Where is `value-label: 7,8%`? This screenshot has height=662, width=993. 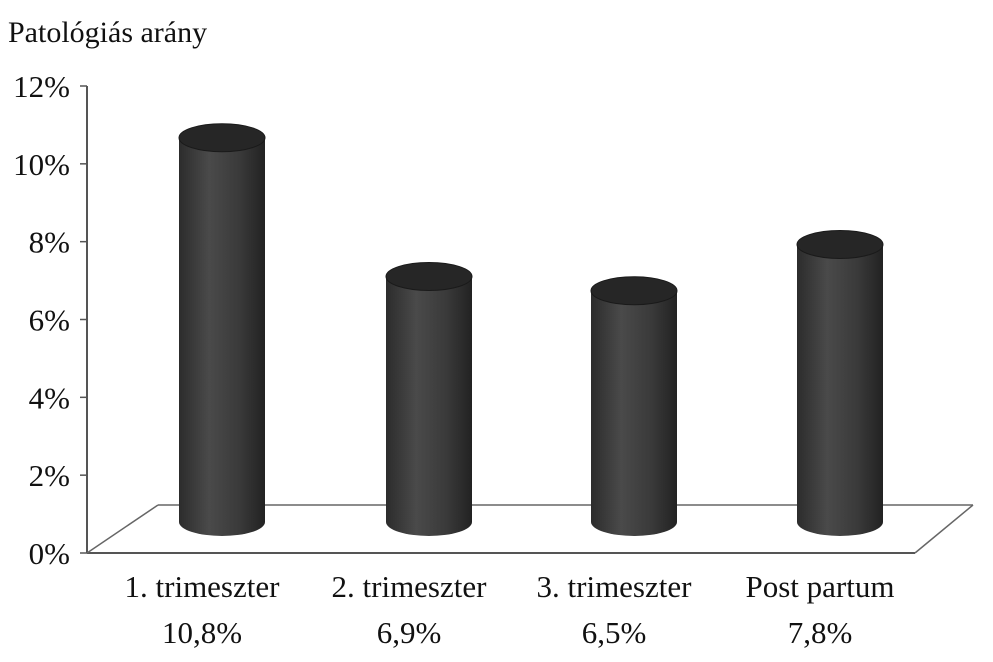 value-label: 7,8% is located at coordinates (820, 632).